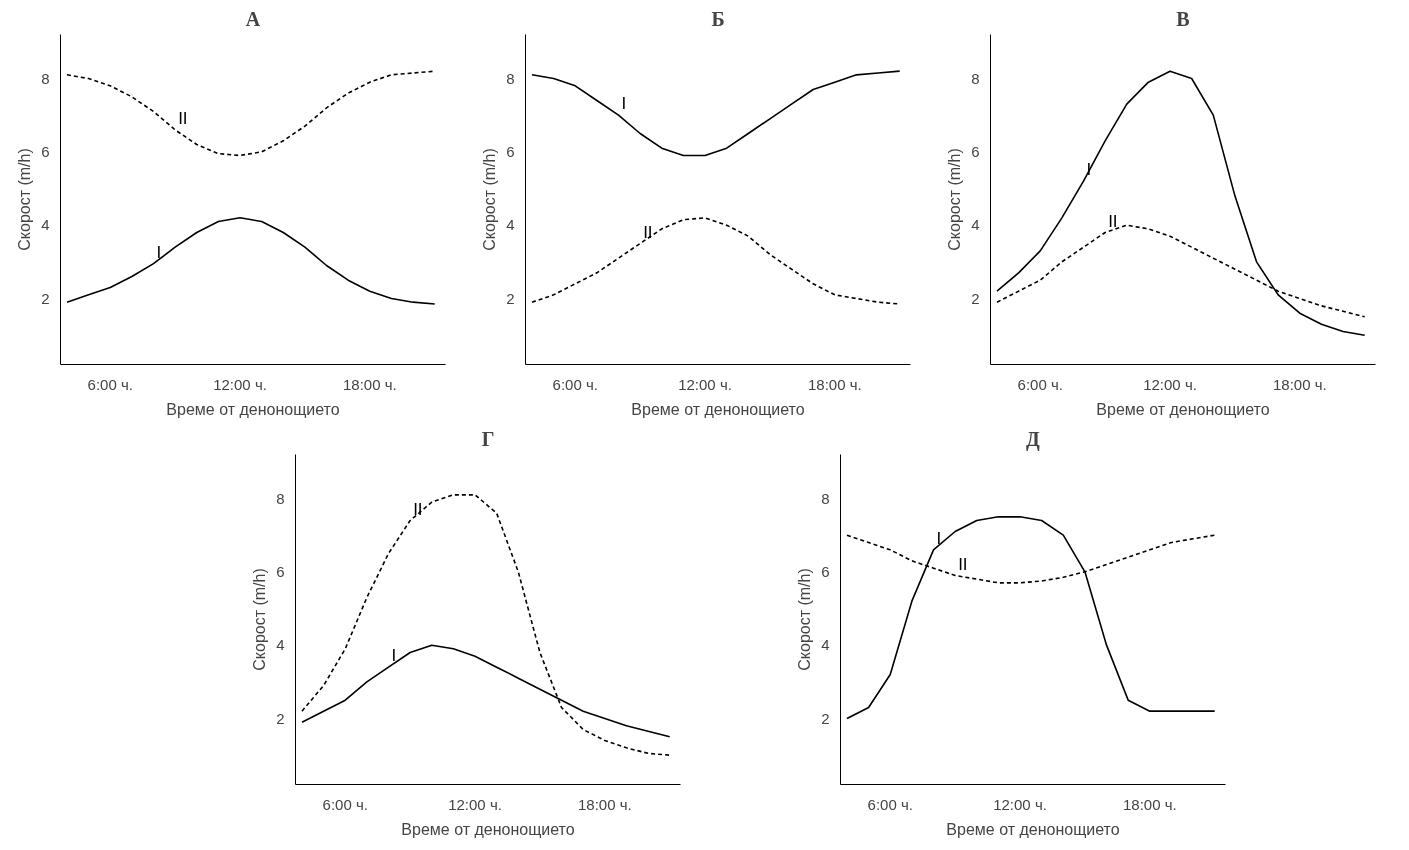 The image size is (1409, 850). What do you see at coordinates (253, 18) in the screenshot?
I see `chart-title: А` at bounding box center [253, 18].